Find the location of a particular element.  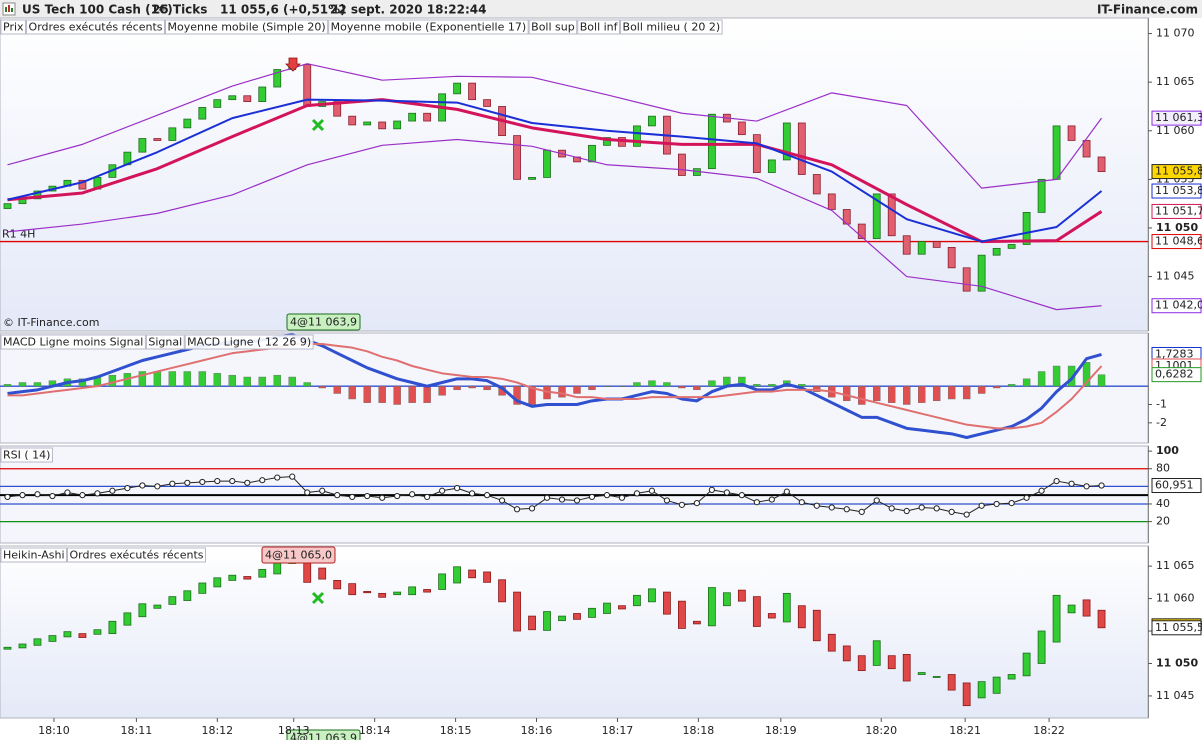

order-box is located at coordinates (323, 322).